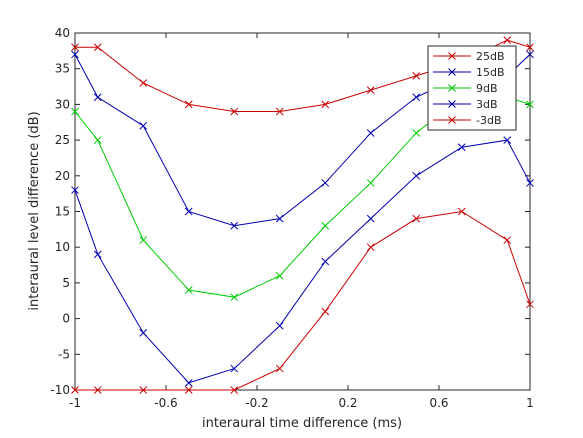 The image size is (583, 438). What do you see at coordinates (75, 403) in the screenshot?
I see `x-tick-label: -1` at bounding box center [75, 403].